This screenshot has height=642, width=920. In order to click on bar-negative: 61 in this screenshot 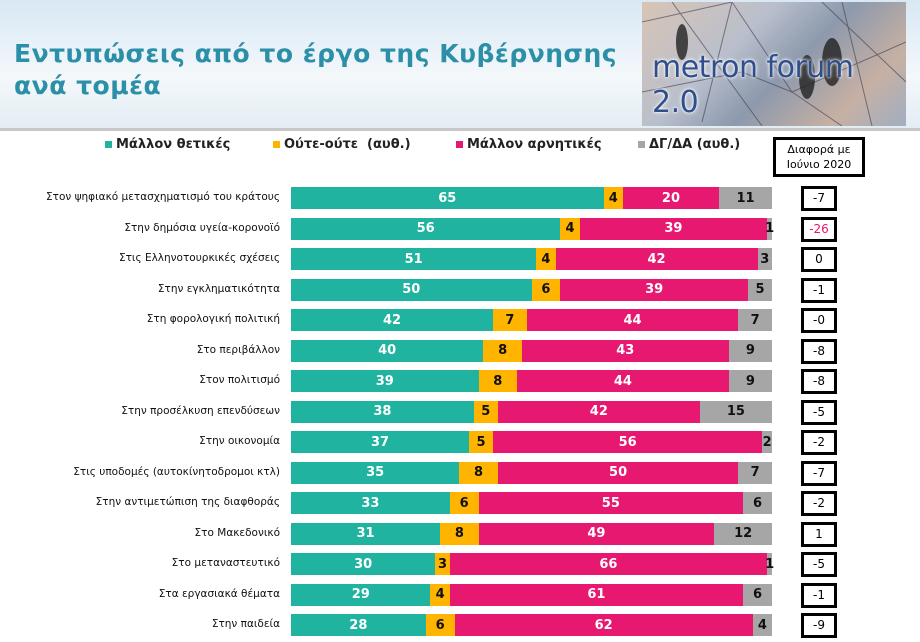, I will do `click(596, 594)`.